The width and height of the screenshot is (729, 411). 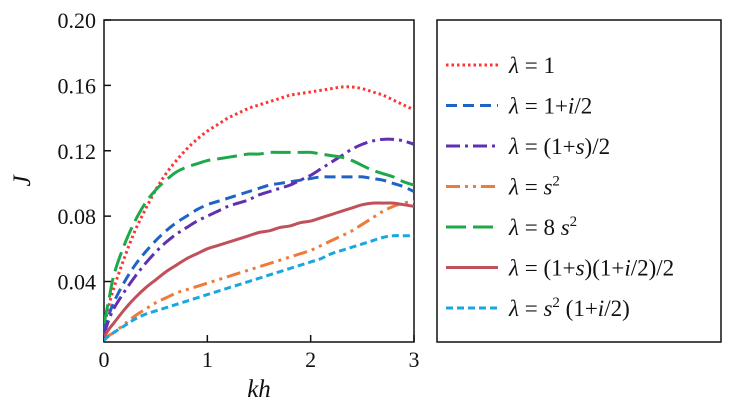 What do you see at coordinates (414, 359) in the screenshot?
I see `x-tick-label: 3` at bounding box center [414, 359].